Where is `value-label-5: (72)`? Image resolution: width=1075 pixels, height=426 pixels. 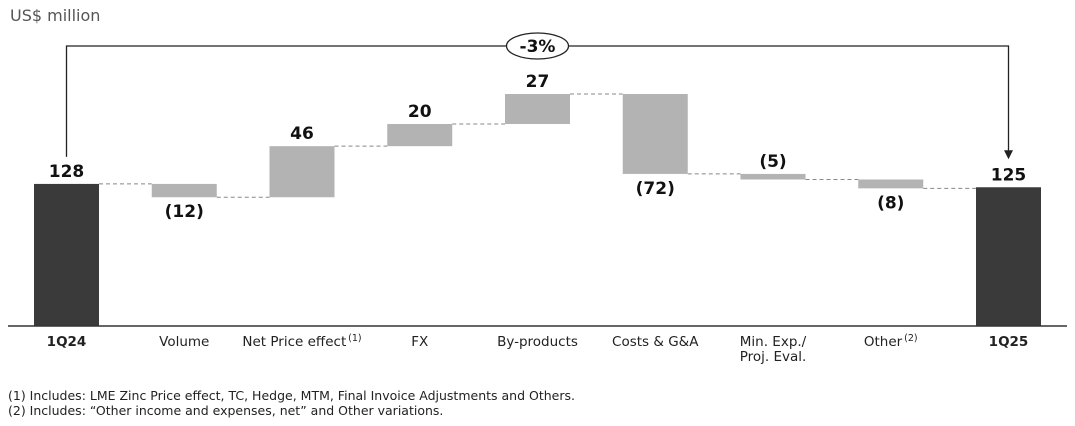 value-label-5: (72) is located at coordinates (655, 189).